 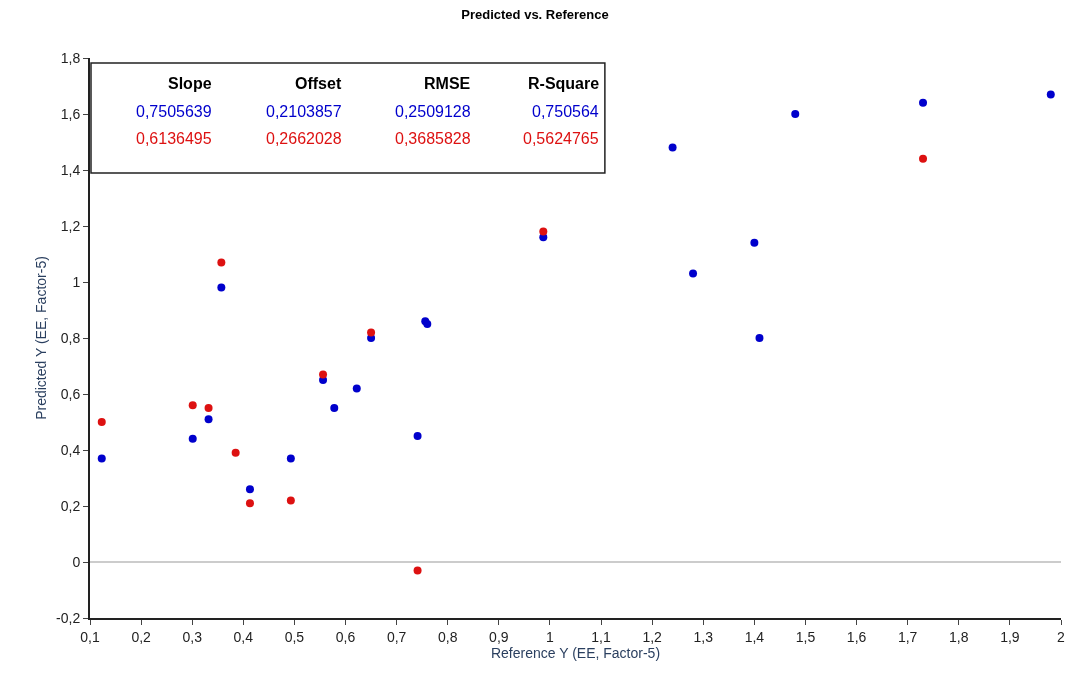 I want to click on x-tick-label: 1,2, so click(x=652, y=636).